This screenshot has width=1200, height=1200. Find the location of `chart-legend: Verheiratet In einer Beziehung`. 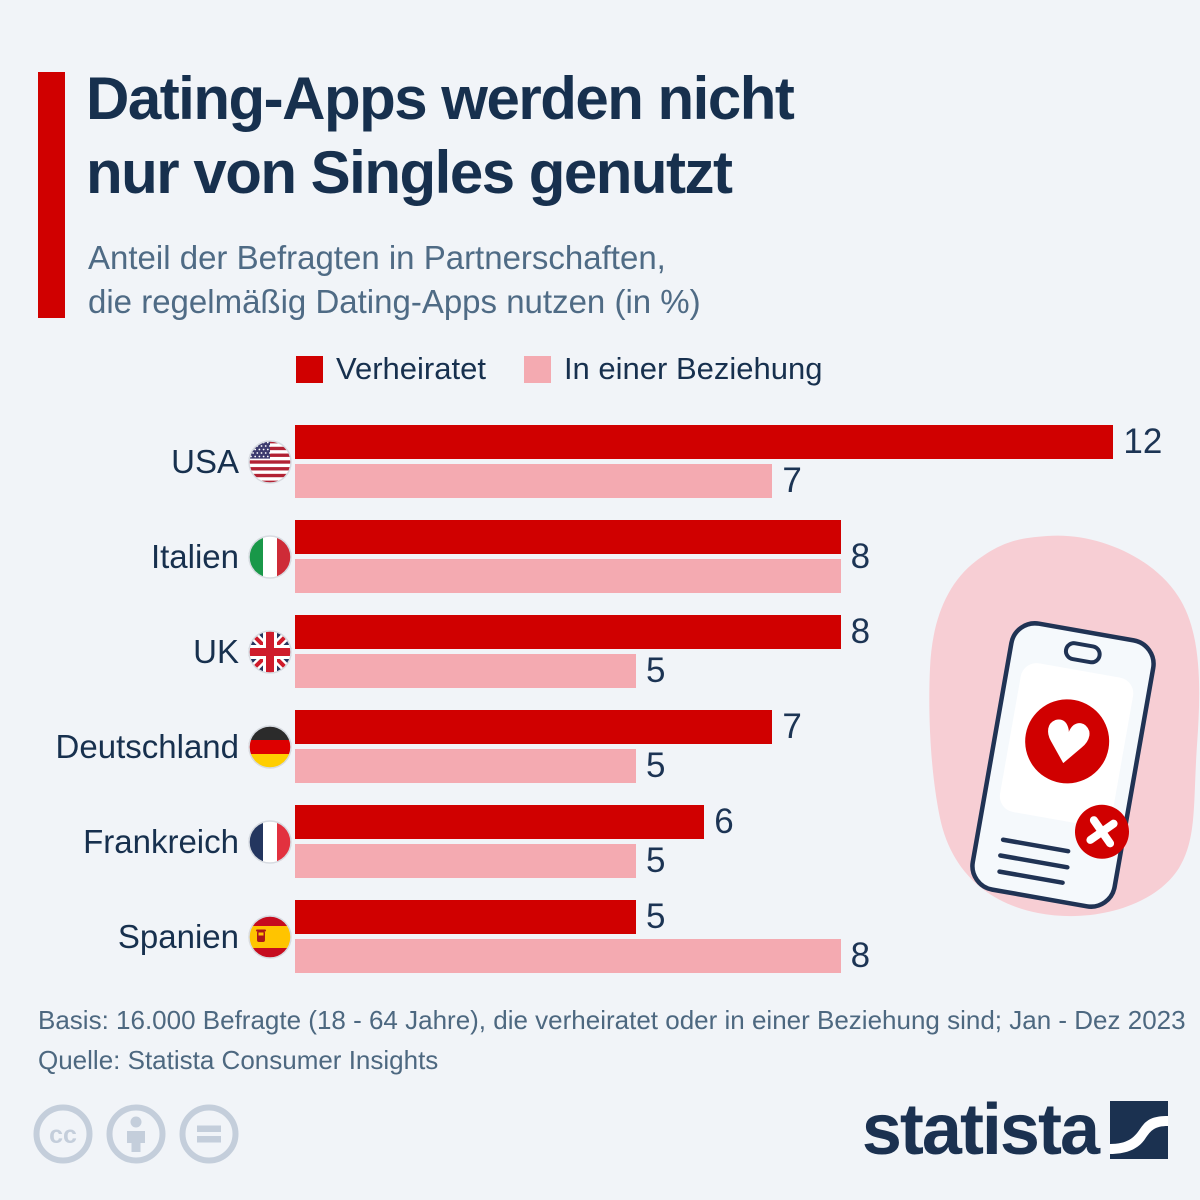

chart-legend: Verheiratet In einer Beziehung is located at coordinates (559, 369).